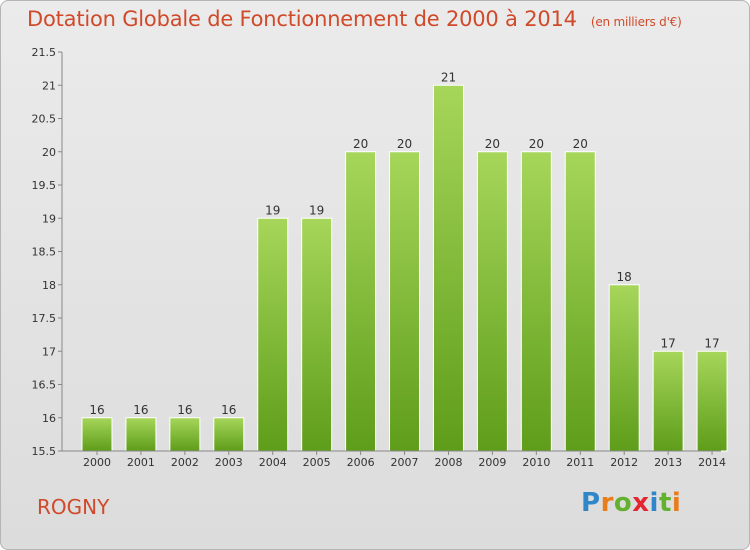 Image resolution: width=750 pixels, height=550 pixels. I want to click on x-tick-label: 2003, so click(229, 462).